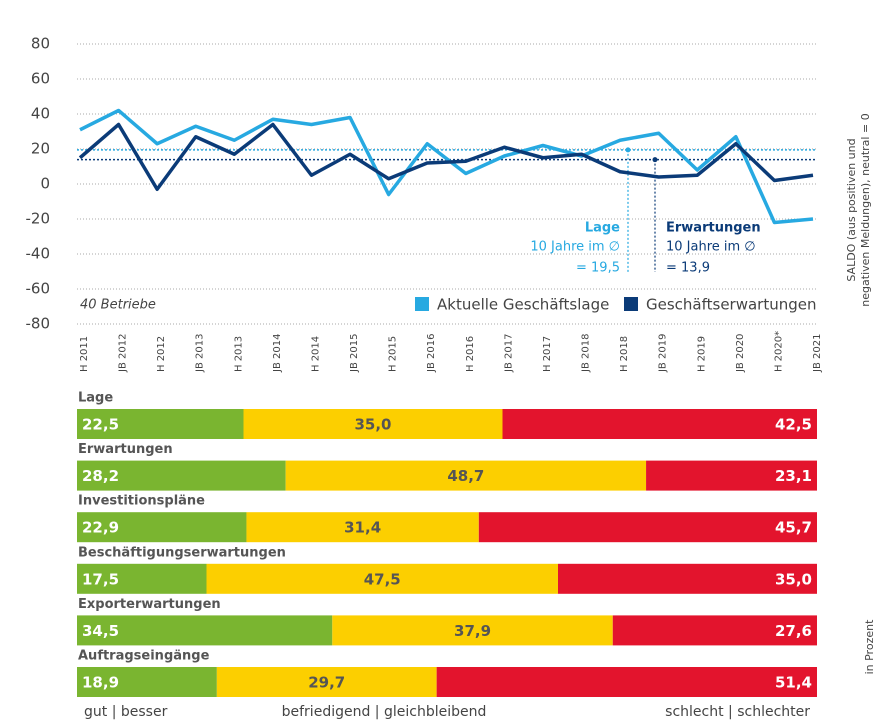  Describe the element at coordinates (40, 114) in the screenshot. I see `y-tick-label: 40` at that location.